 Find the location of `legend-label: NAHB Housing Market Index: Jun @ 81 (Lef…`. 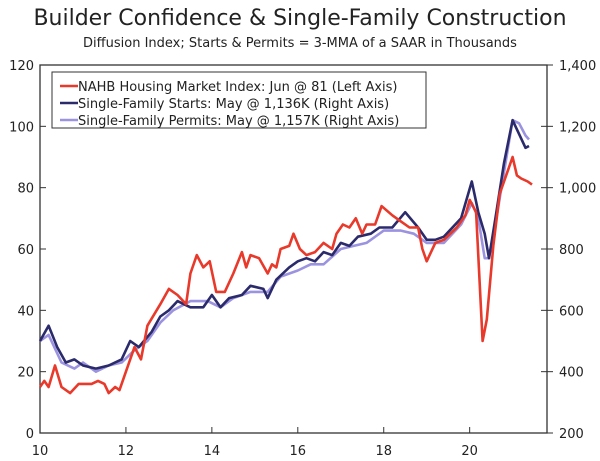

legend-label: NAHB Housing Market Index: Jun @ 81 (Lef… is located at coordinates (238, 87).